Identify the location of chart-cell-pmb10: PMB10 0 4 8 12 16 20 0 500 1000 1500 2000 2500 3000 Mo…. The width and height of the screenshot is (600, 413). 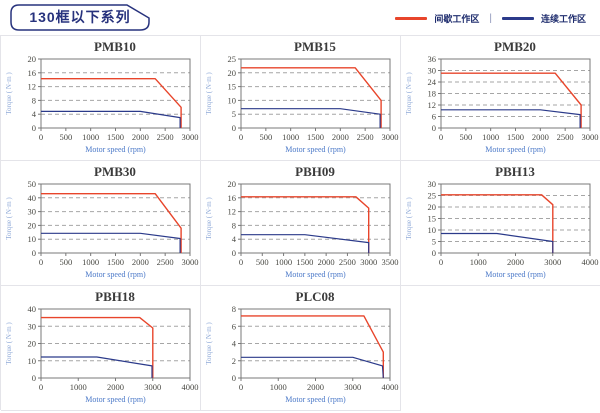
(101, 98).